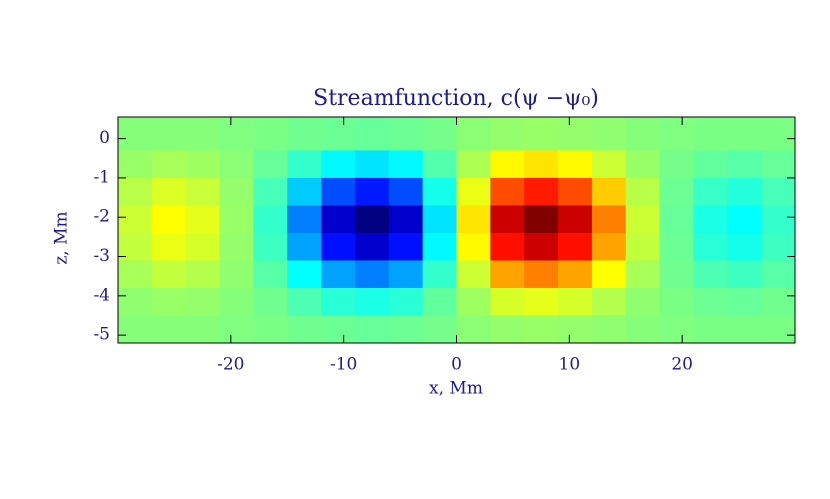 This screenshot has height=499, width=830. I want to click on y-tick-label: -5, so click(101, 335).